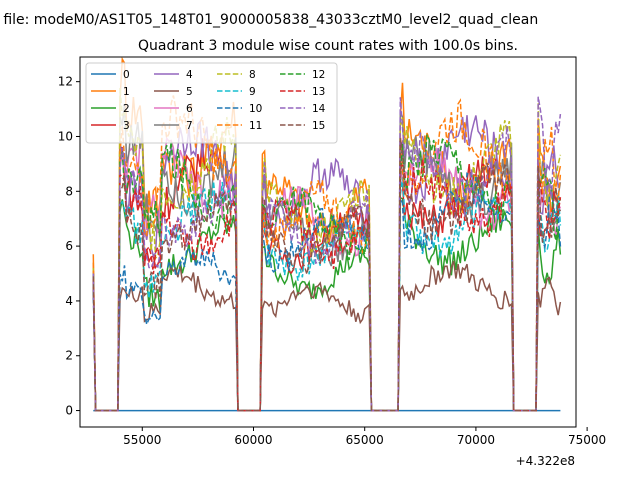 This screenshot has width=640, height=484. I want to click on legend-label-10: 10, so click(255, 109).